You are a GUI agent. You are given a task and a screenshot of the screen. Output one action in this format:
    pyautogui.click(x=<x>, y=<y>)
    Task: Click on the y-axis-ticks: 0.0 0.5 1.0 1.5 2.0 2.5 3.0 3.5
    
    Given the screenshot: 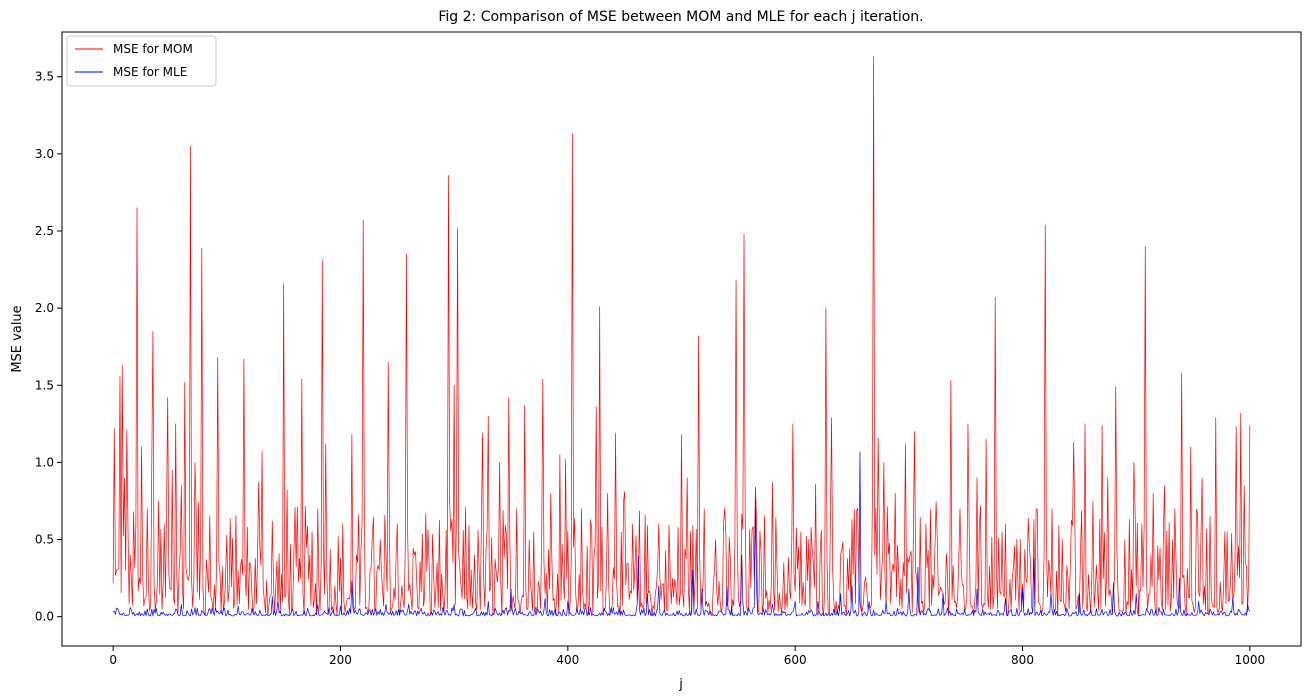 What is the action you would take?
    pyautogui.click(x=48, y=347)
    